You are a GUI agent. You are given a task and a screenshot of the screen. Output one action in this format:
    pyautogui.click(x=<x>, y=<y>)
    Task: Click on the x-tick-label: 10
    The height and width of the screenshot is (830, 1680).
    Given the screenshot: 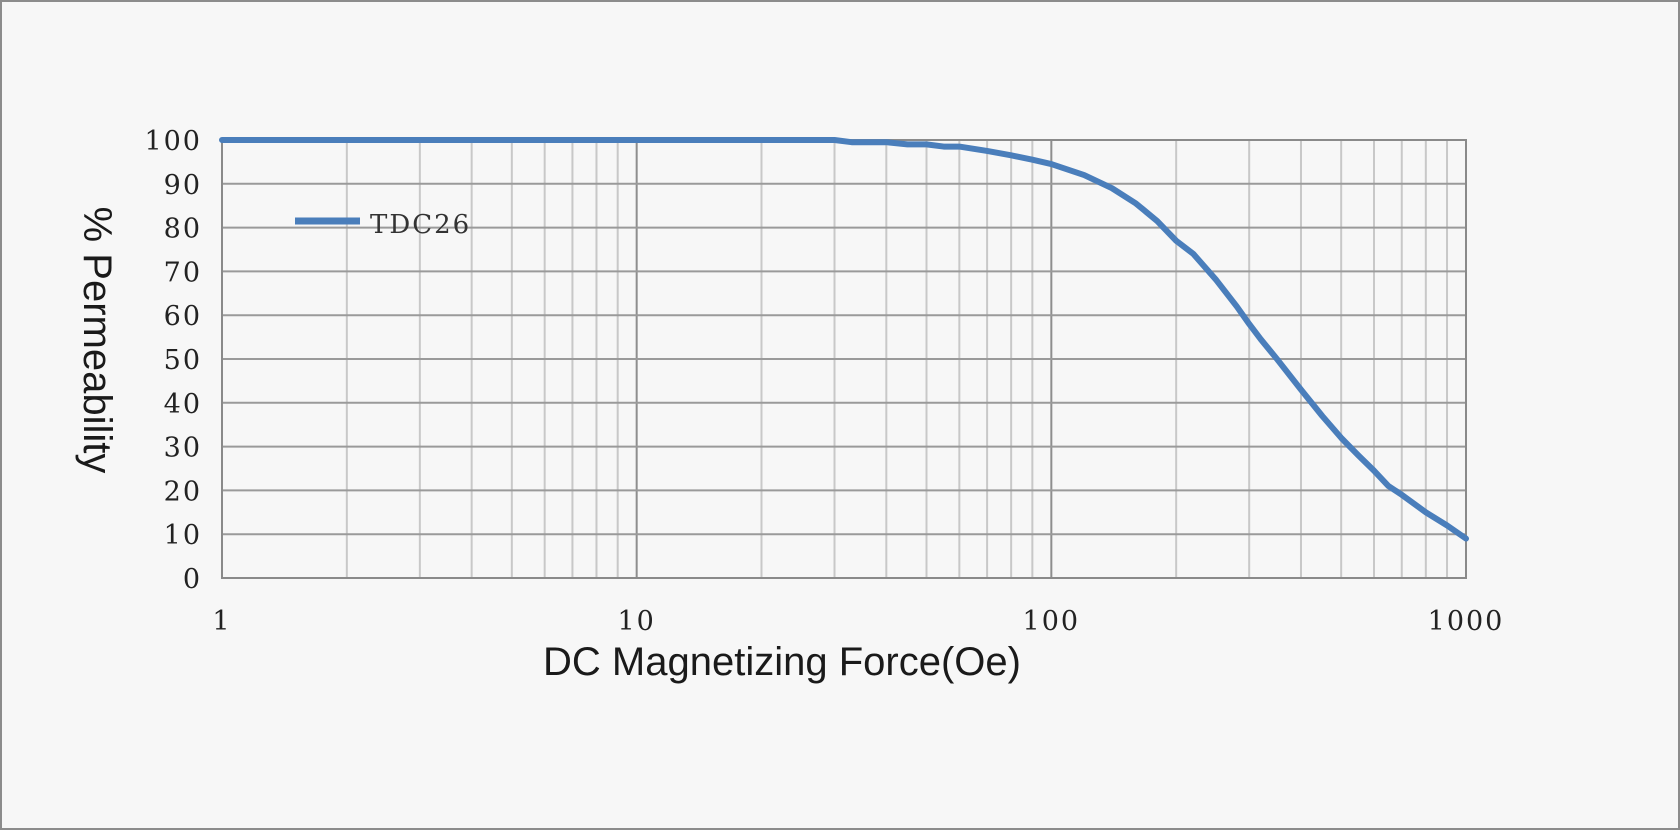 What is the action you would take?
    pyautogui.click(x=636, y=621)
    